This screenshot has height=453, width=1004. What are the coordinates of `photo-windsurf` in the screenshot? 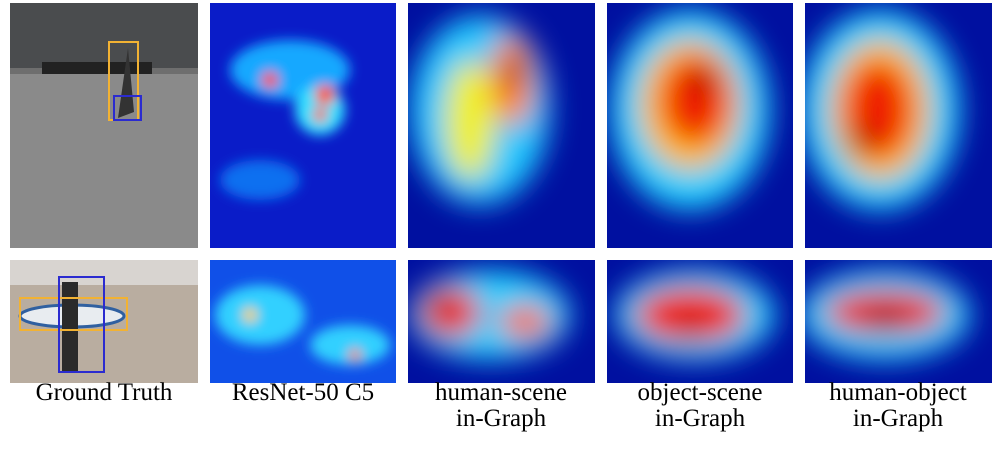 It's located at (104, 125).